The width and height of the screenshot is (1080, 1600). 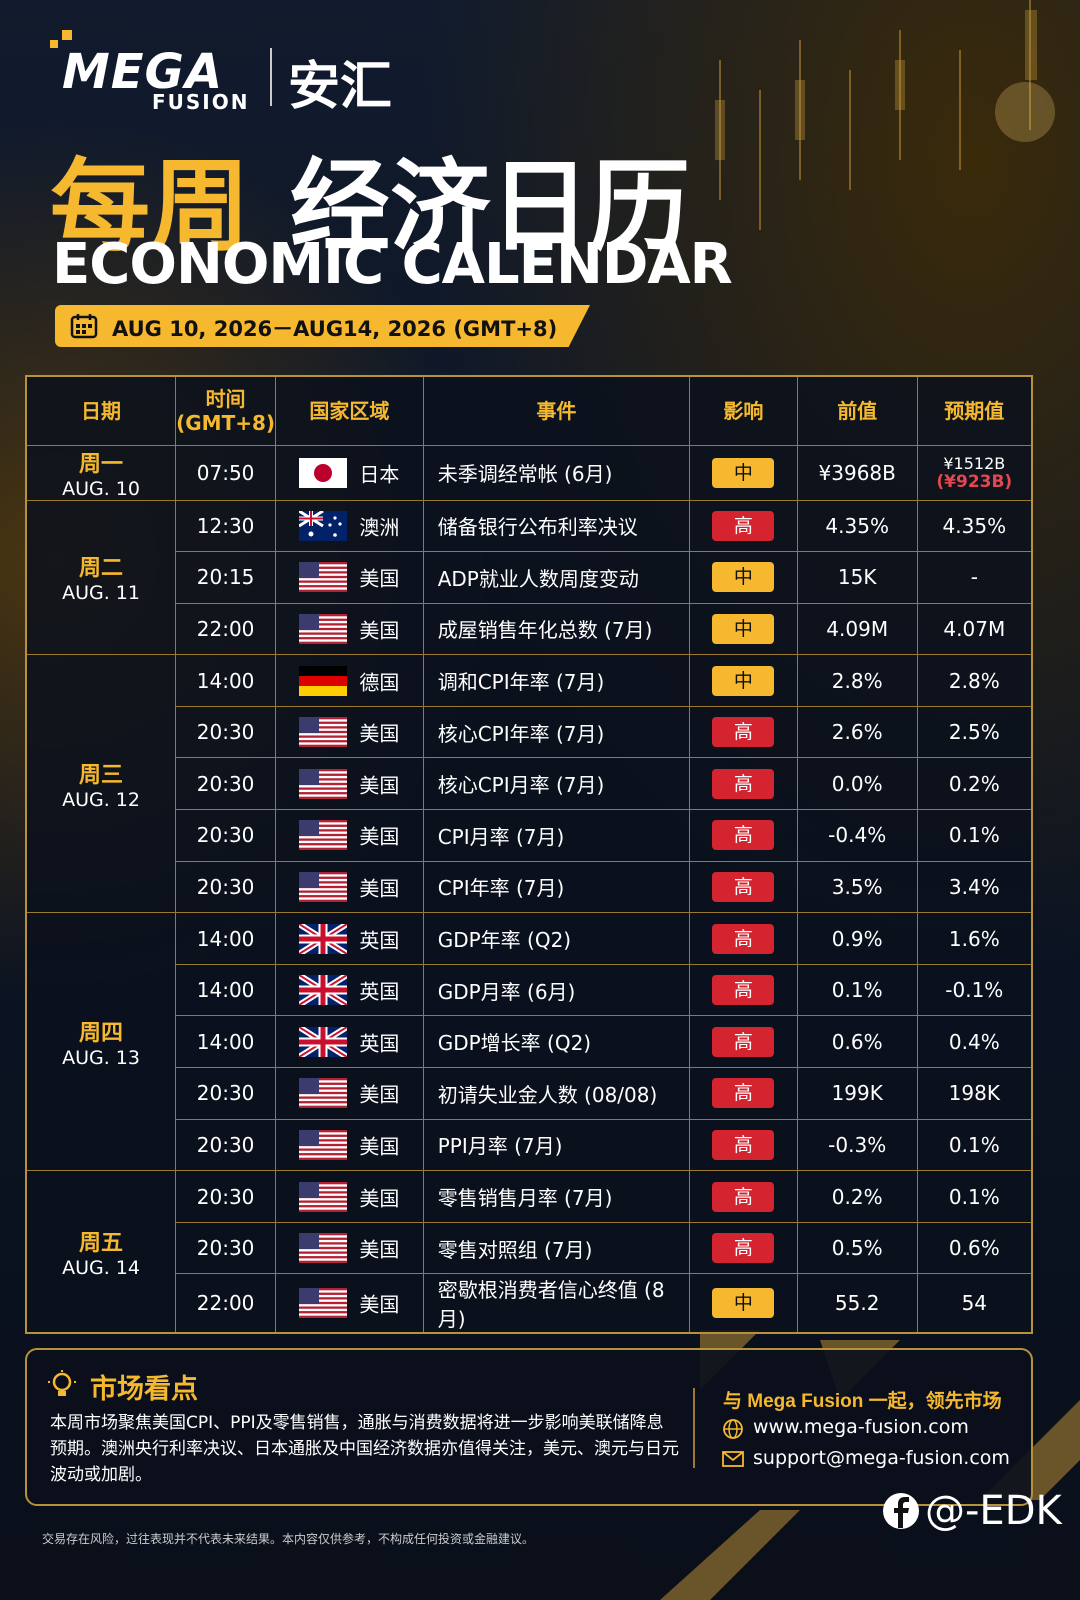 What do you see at coordinates (529, 1248) in the screenshot?
I see `event-row: 20:30 美国 零售对照组 (7月) 高 0.5% 0.6%` at bounding box center [529, 1248].